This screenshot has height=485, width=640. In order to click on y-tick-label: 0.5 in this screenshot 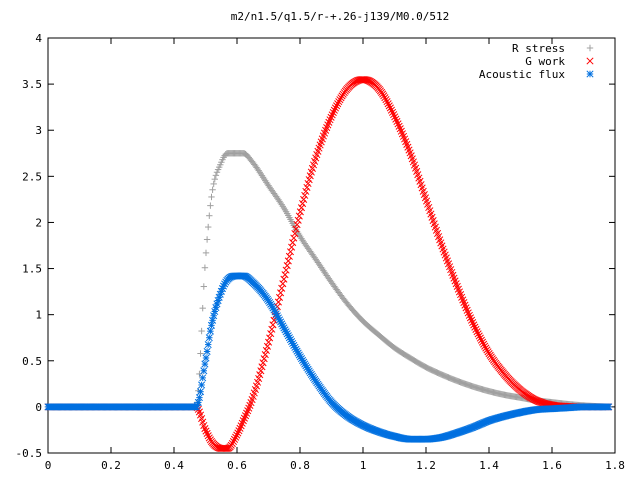, I will do `click(32, 361)`.